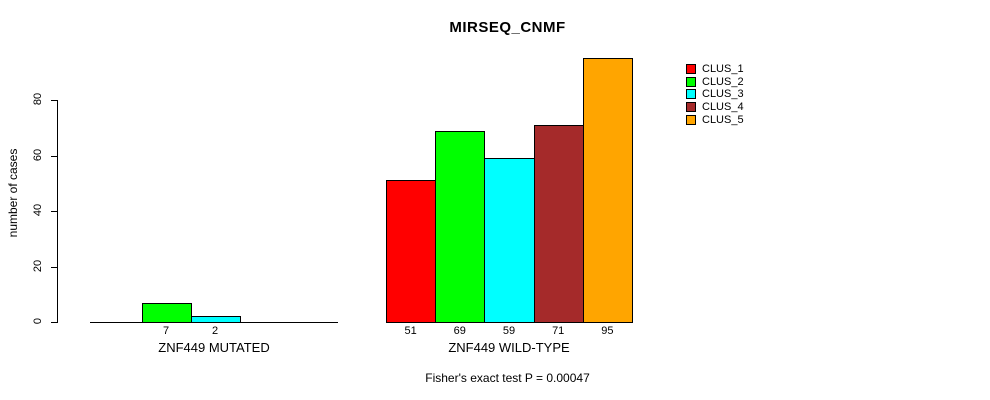  I want to click on legend-label: CLUS_5, so click(723, 119).